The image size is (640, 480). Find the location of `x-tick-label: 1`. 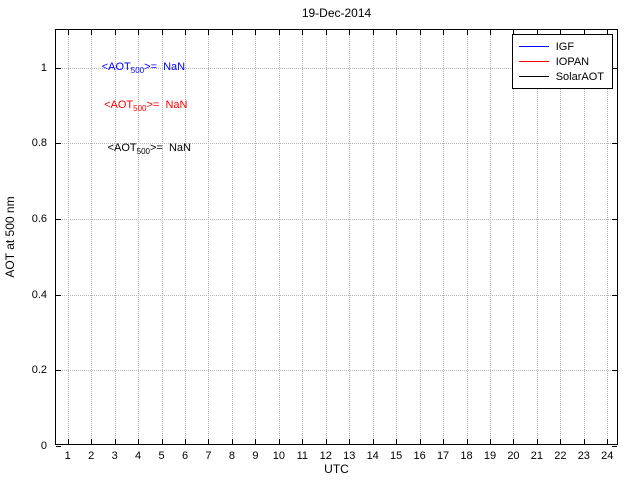

x-tick-label: 1 is located at coordinates (67, 456).